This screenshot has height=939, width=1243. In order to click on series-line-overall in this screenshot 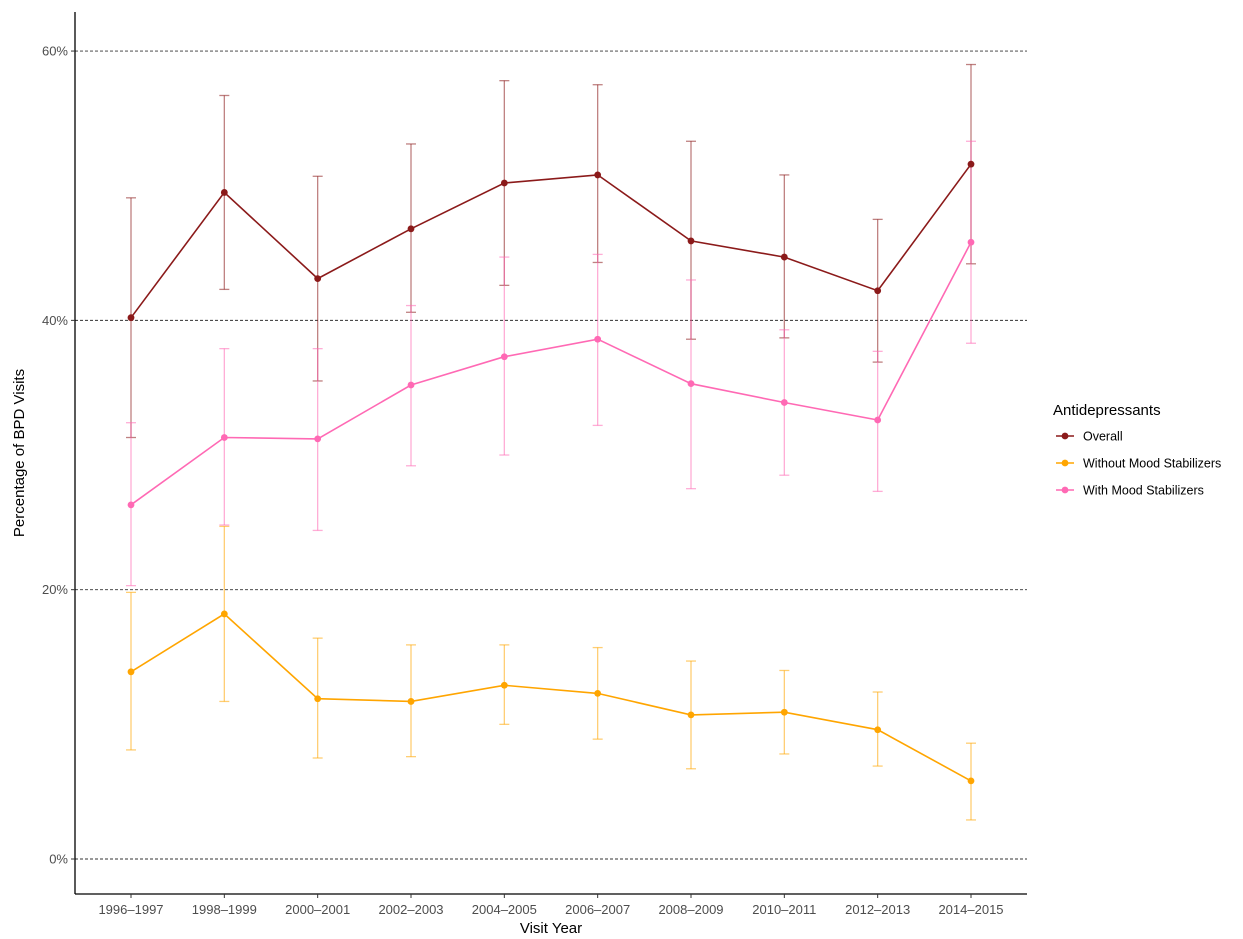, I will do `click(551, 241)`.